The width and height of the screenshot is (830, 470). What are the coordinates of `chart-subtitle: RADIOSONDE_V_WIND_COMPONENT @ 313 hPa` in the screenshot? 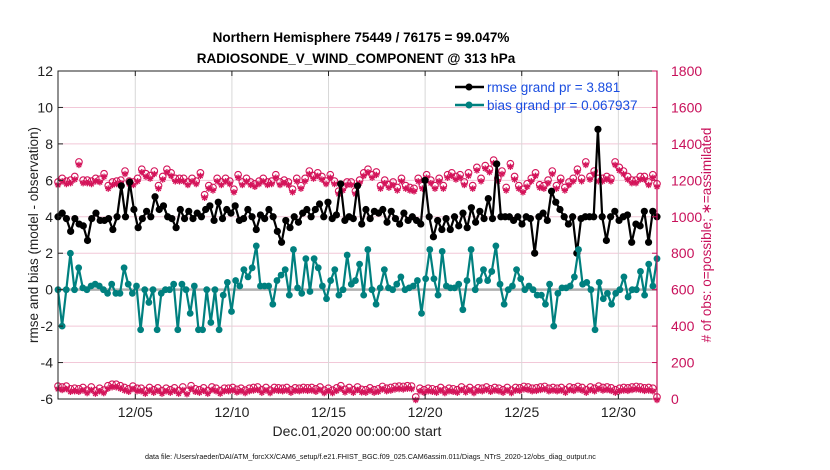 It's located at (356, 58).